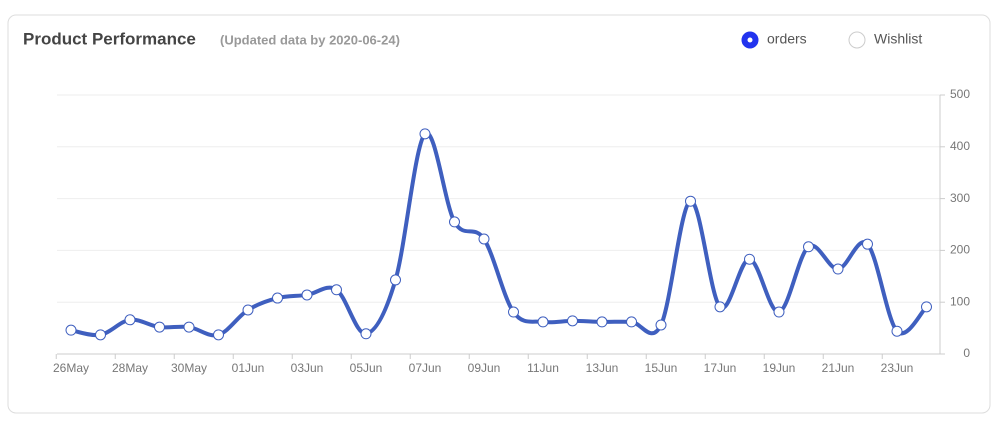  I want to click on x-tick-label: 26May, so click(71, 368).